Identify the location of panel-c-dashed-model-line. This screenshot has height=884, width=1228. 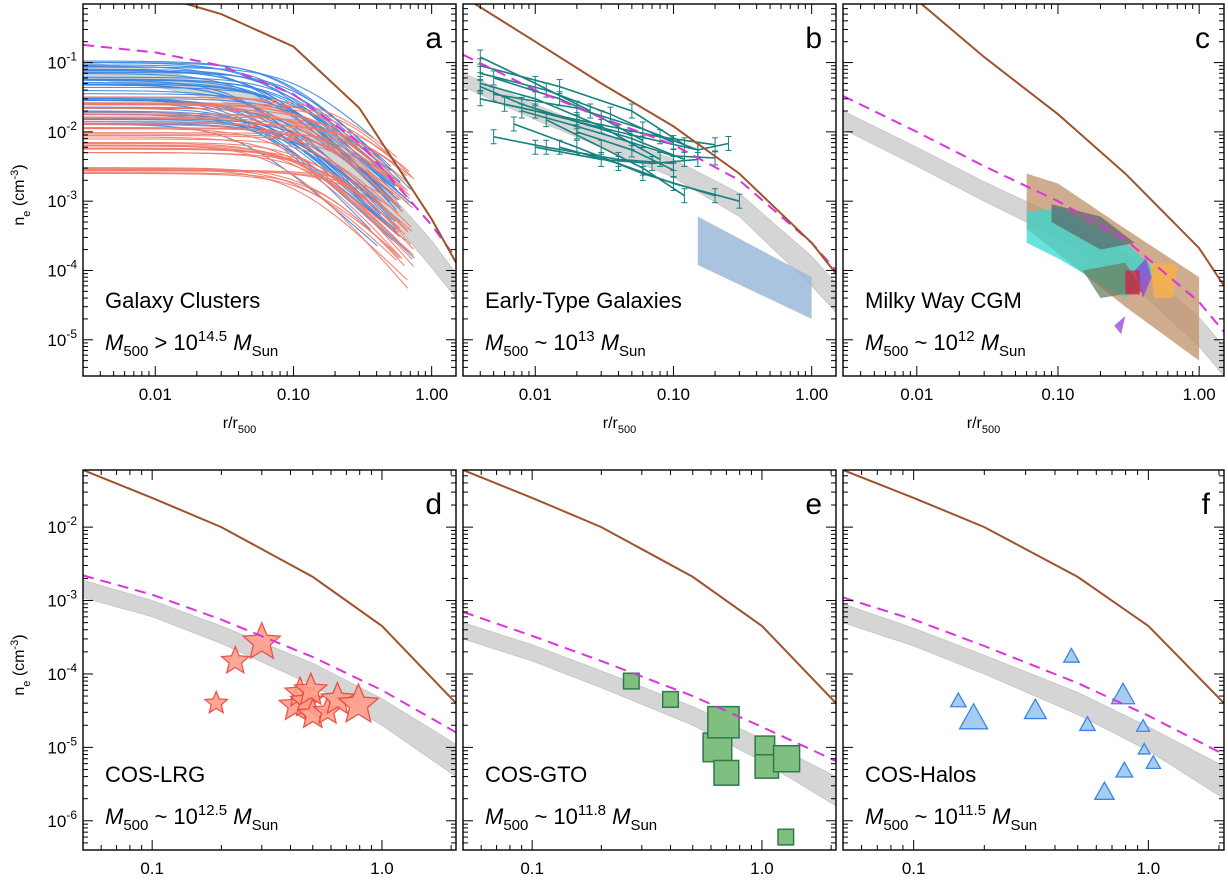
(1033, 214).